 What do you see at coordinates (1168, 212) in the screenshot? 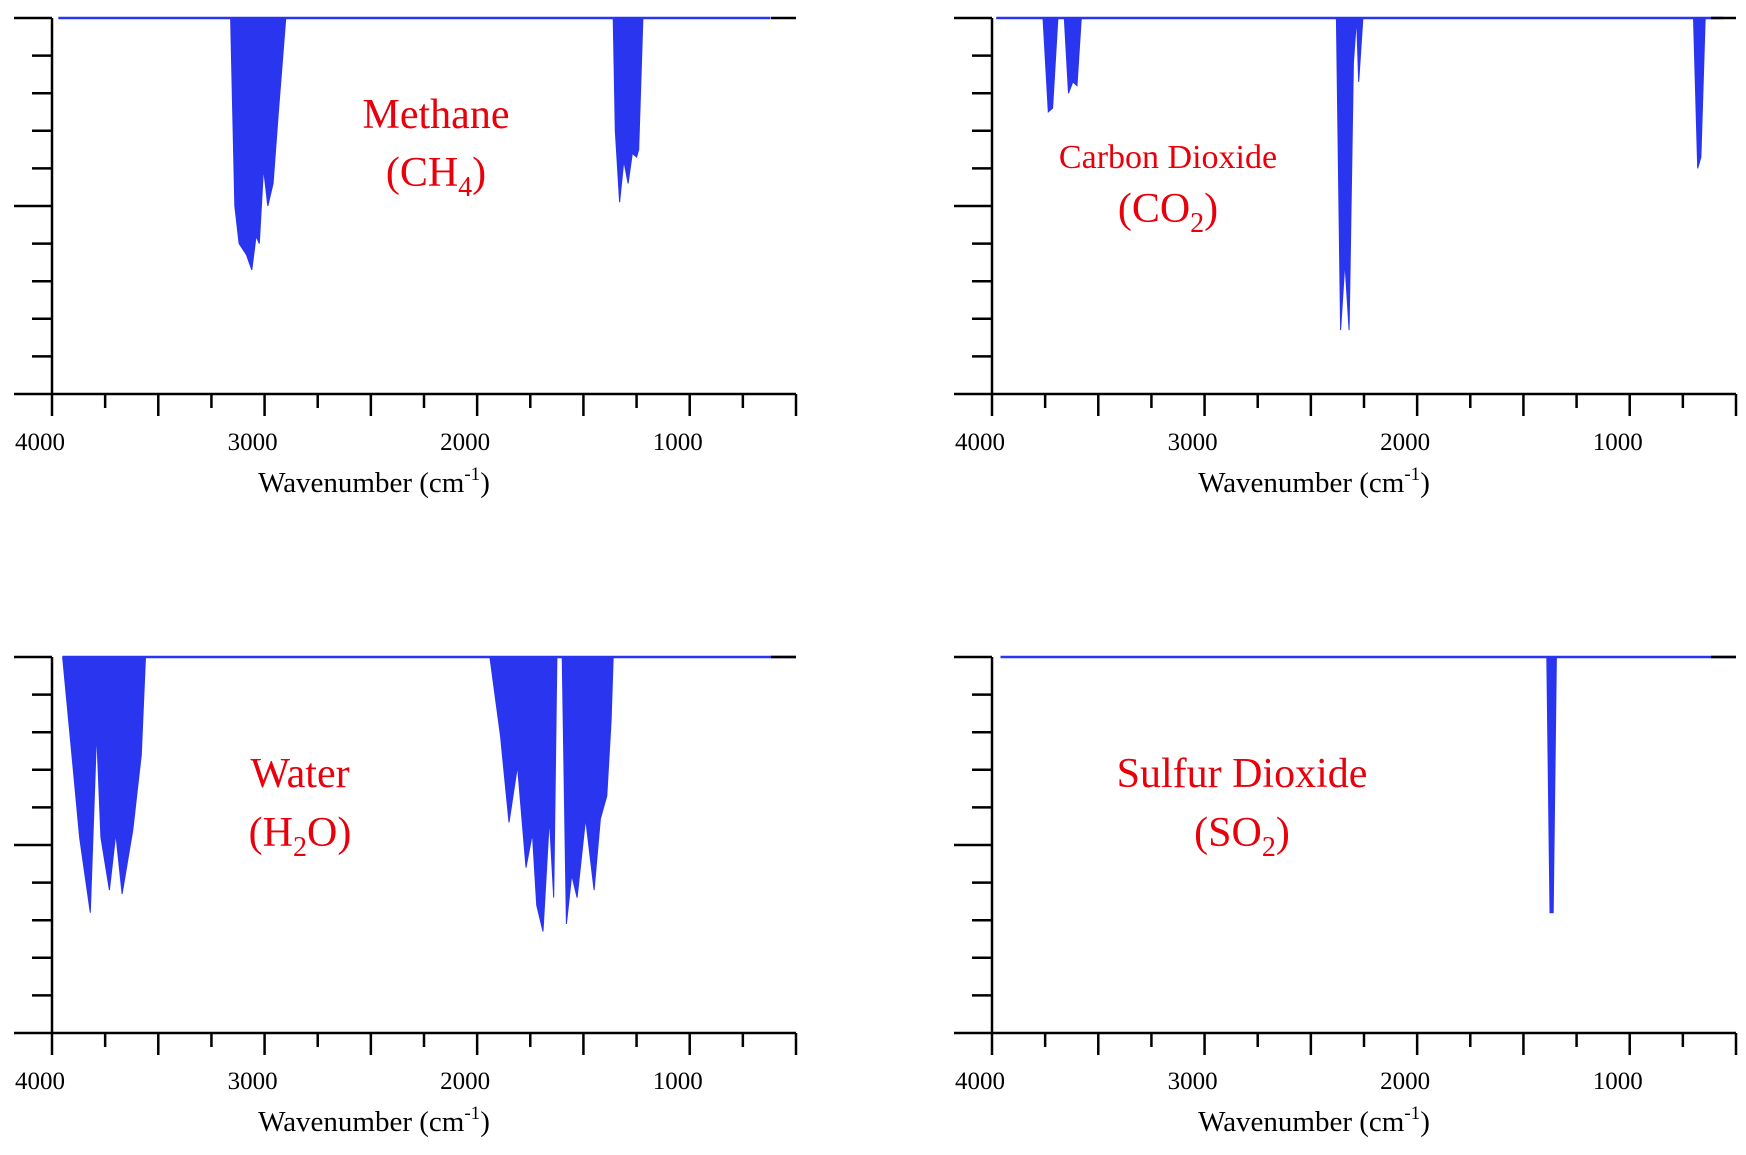
I see `molecule-formula: (CO2)` at bounding box center [1168, 212].